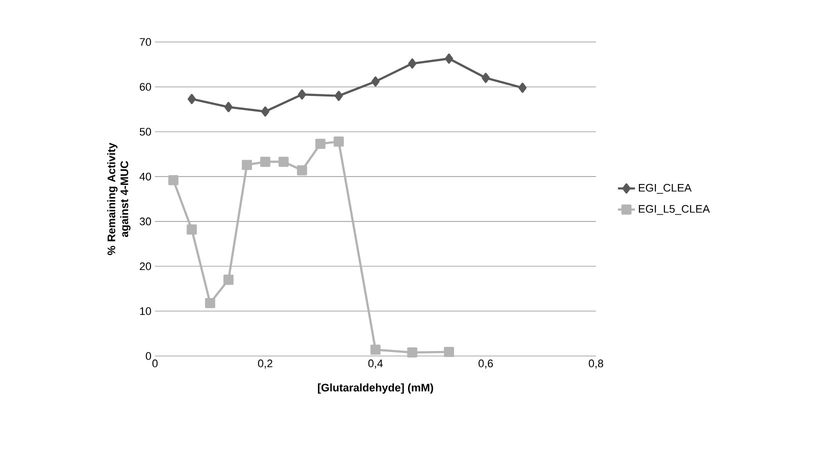 This screenshot has width=828, height=462. What do you see at coordinates (376, 388) in the screenshot?
I see `x-axis-title: [Glutaraldehyde] (mM)` at bounding box center [376, 388].